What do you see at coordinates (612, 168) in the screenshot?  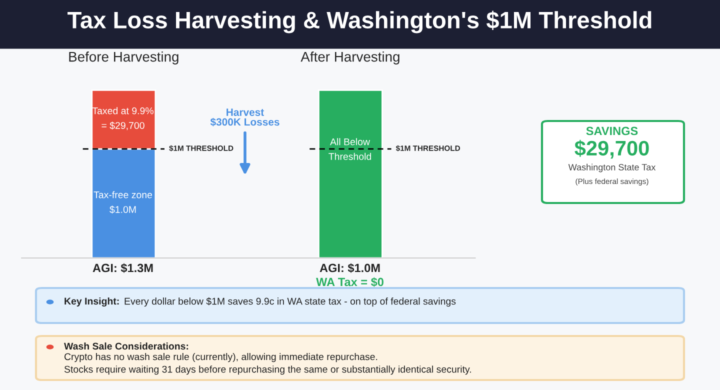 I see `text: Washington State Tax` at bounding box center [612, 168].